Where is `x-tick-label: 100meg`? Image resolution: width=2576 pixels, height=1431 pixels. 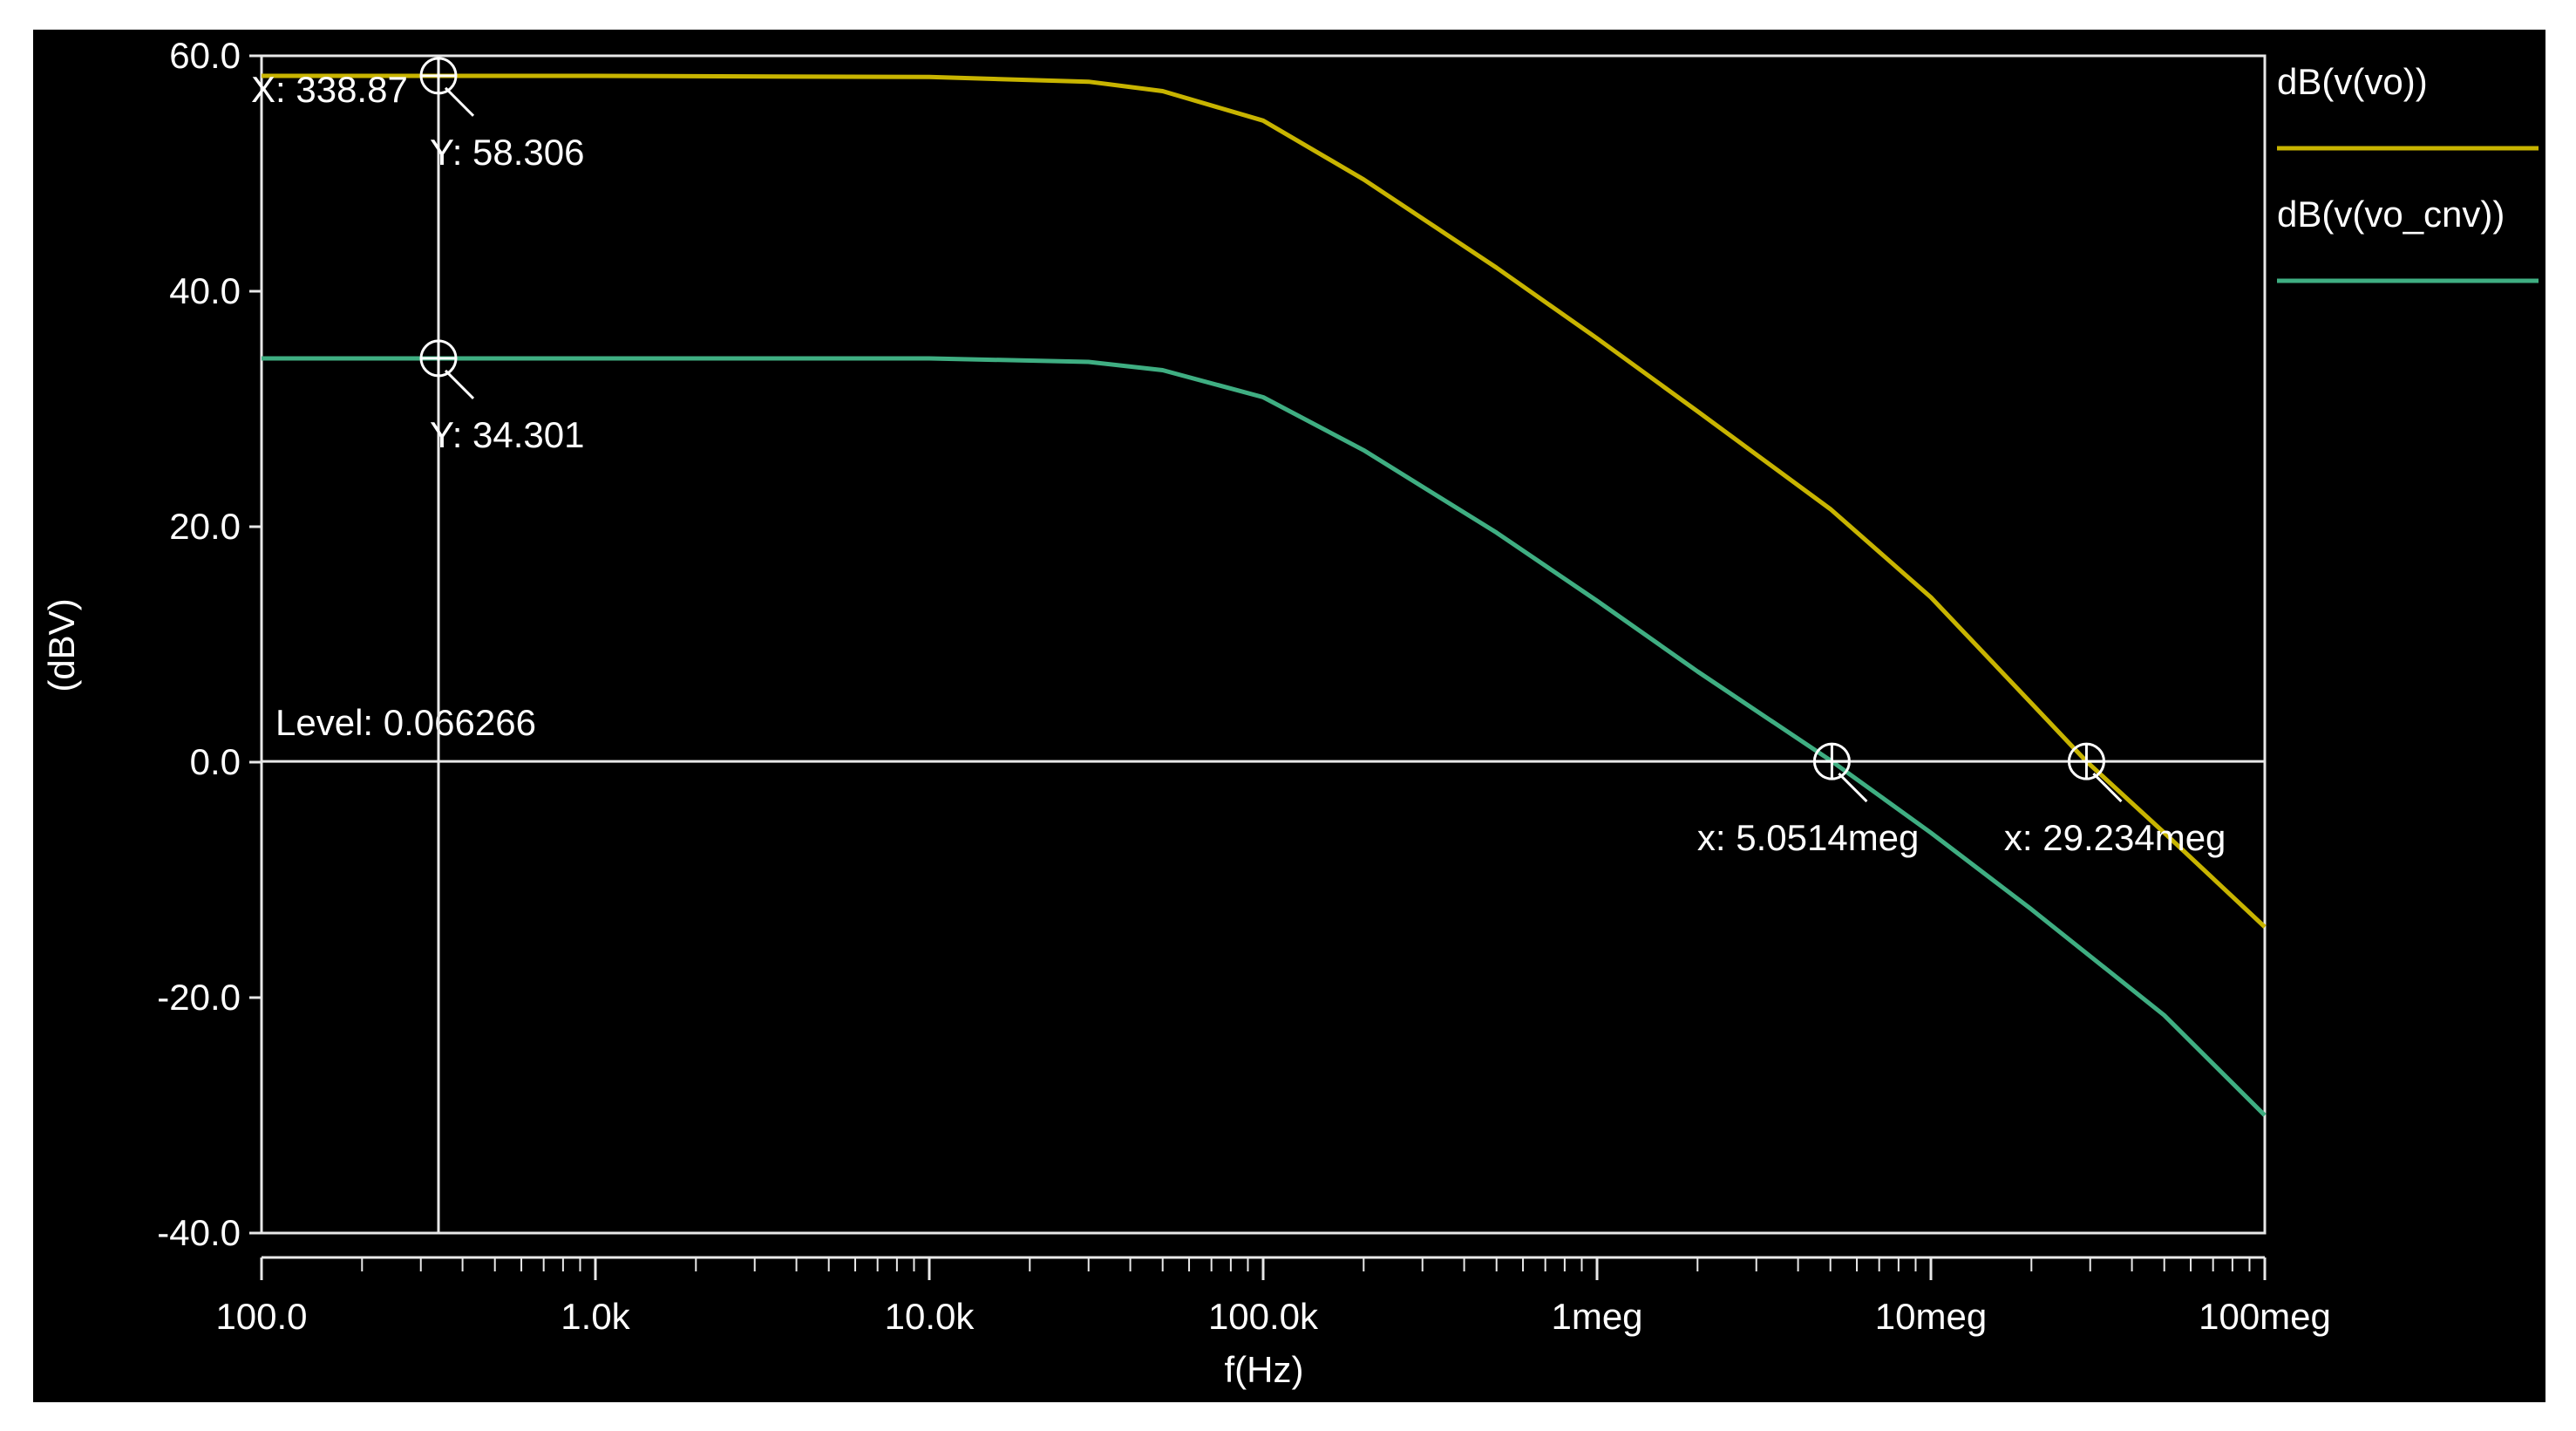
x-tick-label: 100meg is located at coordinates (2265, 1316).